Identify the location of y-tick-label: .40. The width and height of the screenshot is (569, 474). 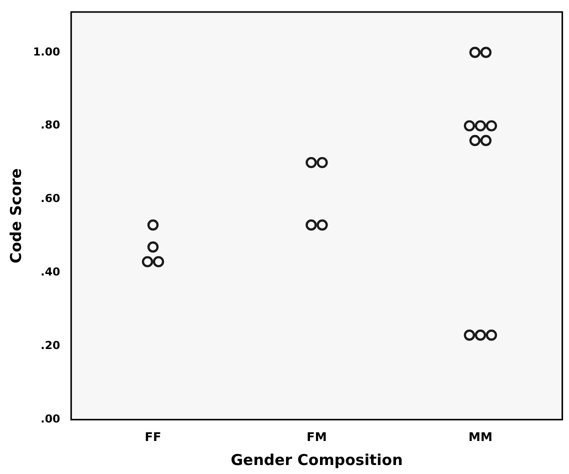
(50, 272).